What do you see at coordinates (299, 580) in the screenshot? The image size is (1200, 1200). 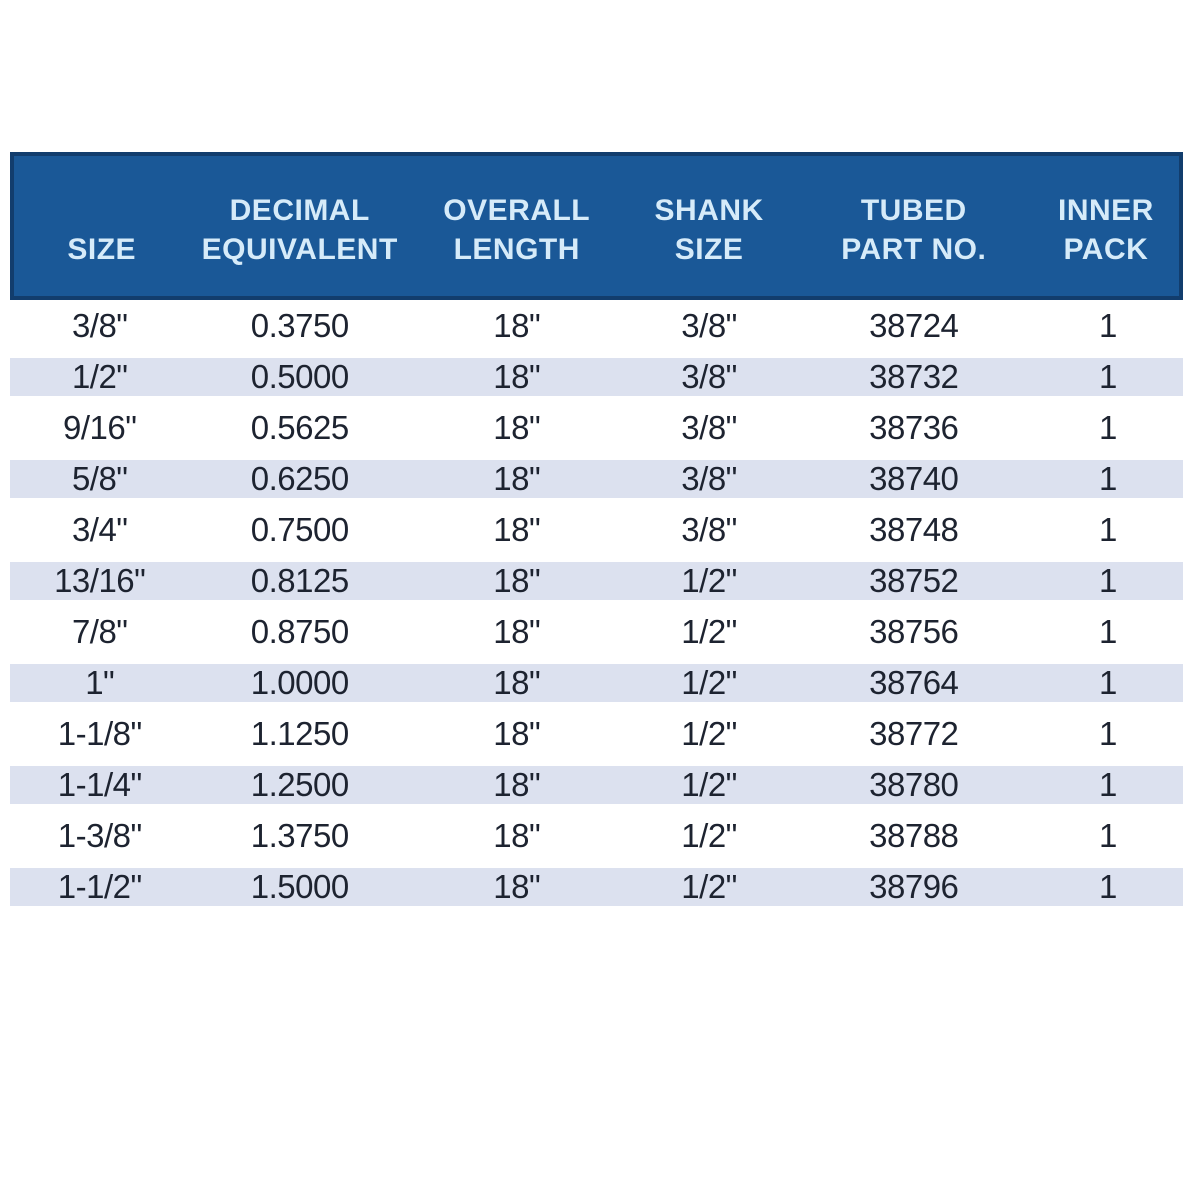 I see `cell-decimal-equivalent: 0.8125` at bounding box center [299, 580].